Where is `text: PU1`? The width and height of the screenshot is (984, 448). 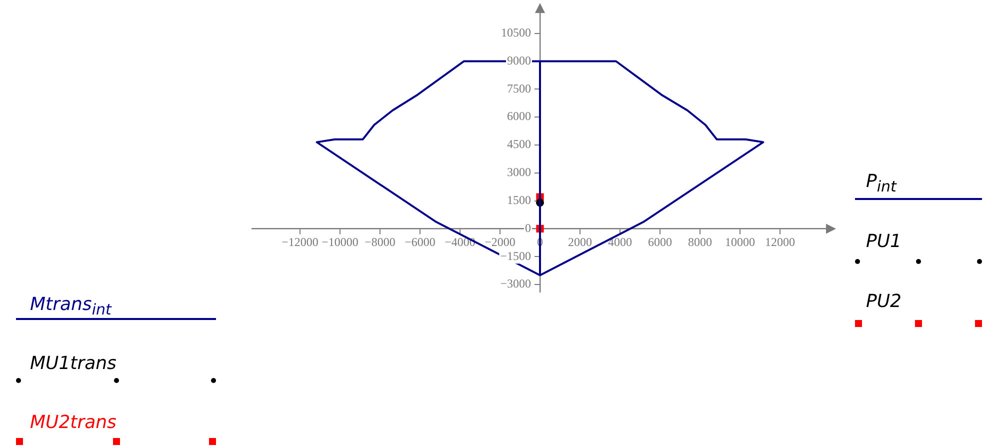
text: PU1 is located at coordinates (884, 241).